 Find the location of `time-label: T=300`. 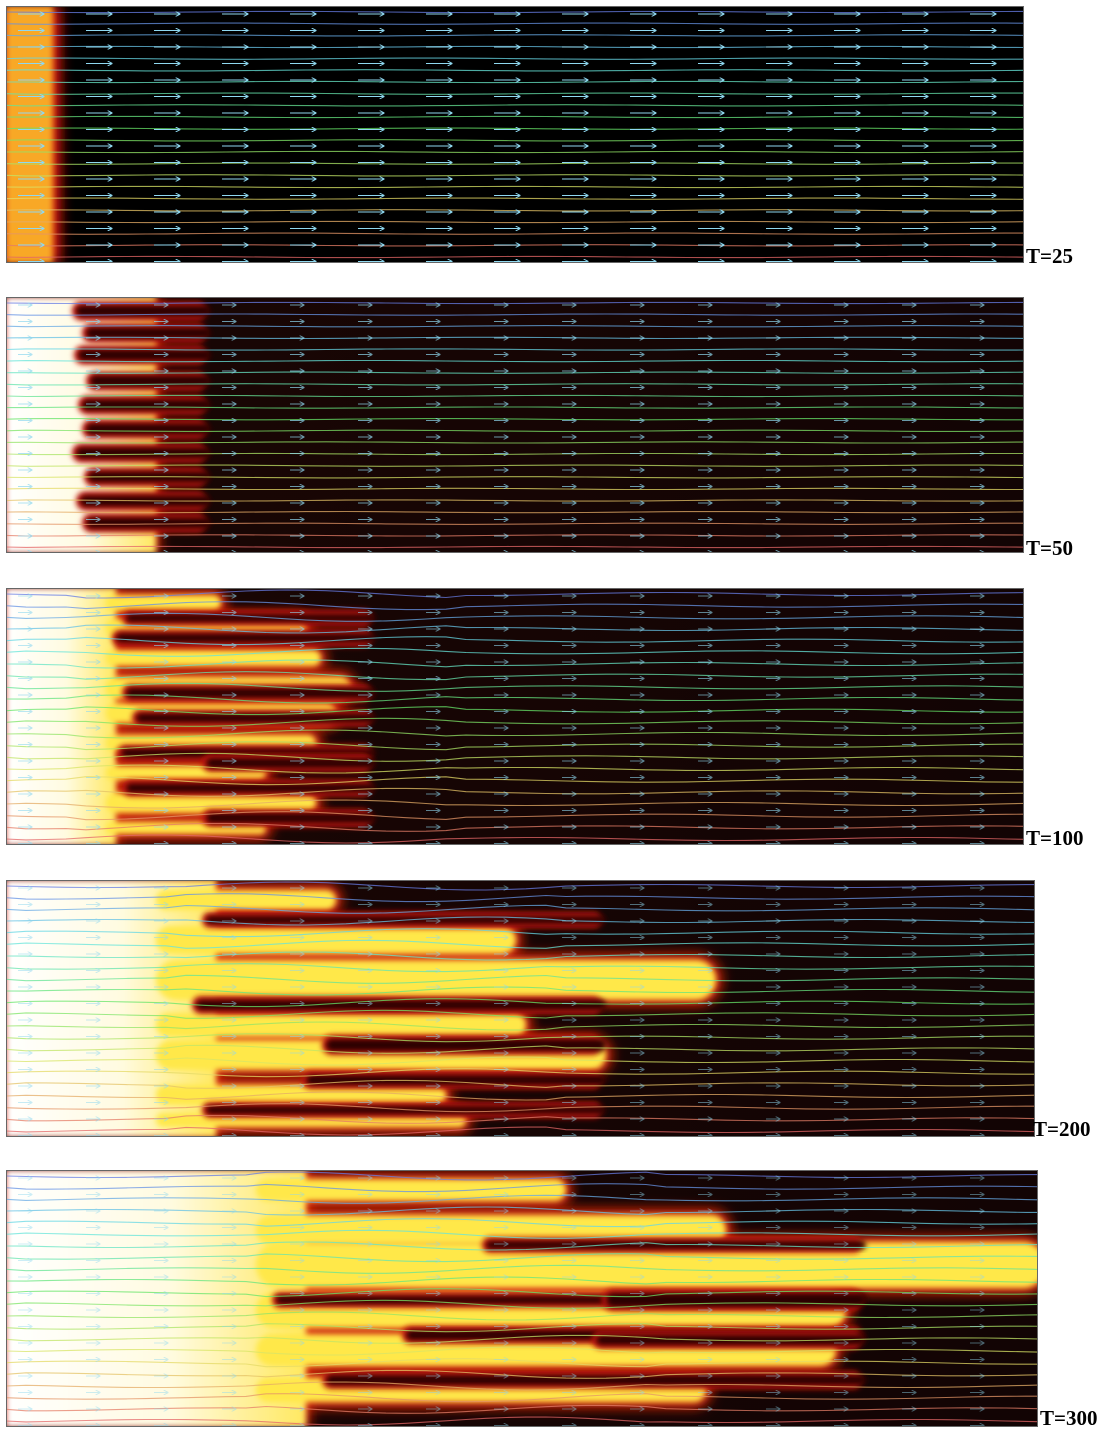

time-label: T=300 is located at coordinates (1068, 1418).